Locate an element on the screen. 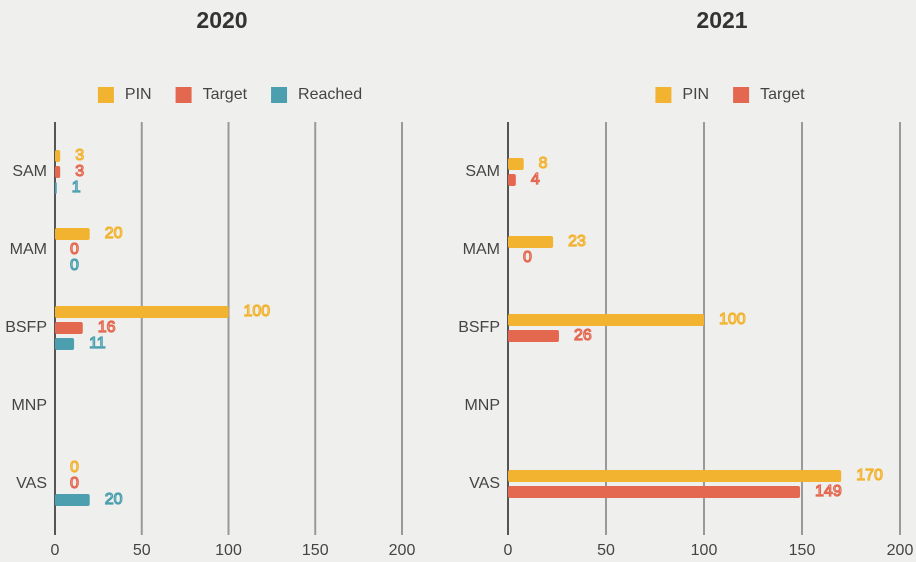 The width and height of the screenshot is (916, 562). data-label: 8 is located at coordinates (543, 163).